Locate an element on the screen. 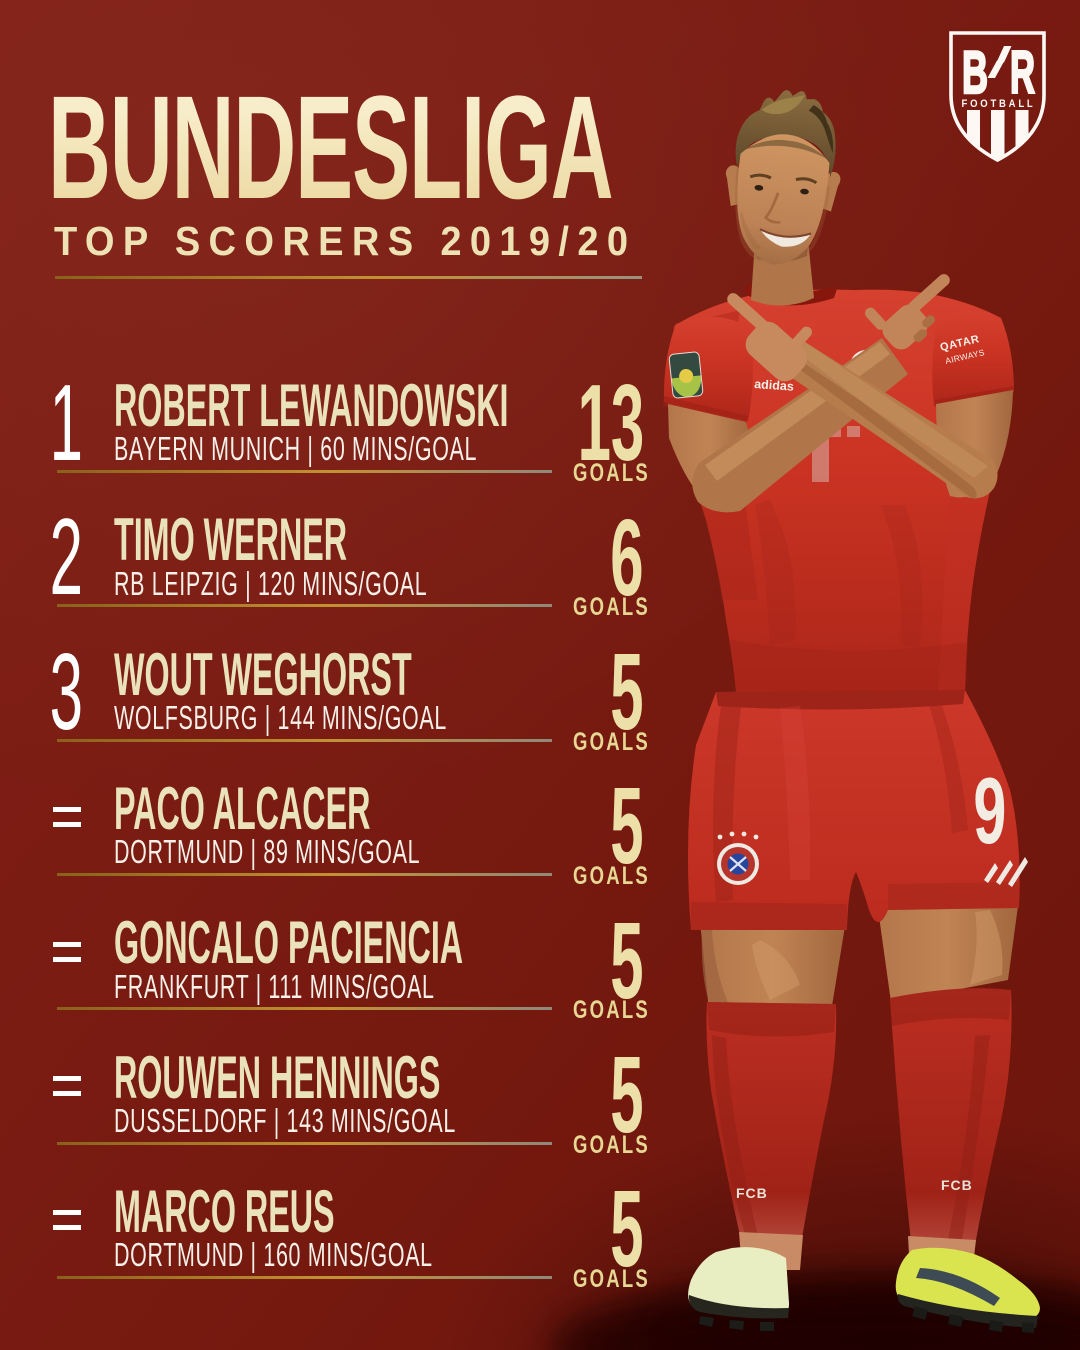 Image resolution: width=1080 pixels, height=1350 pixels. svg-text: R is located at coordinates (1022, 72).